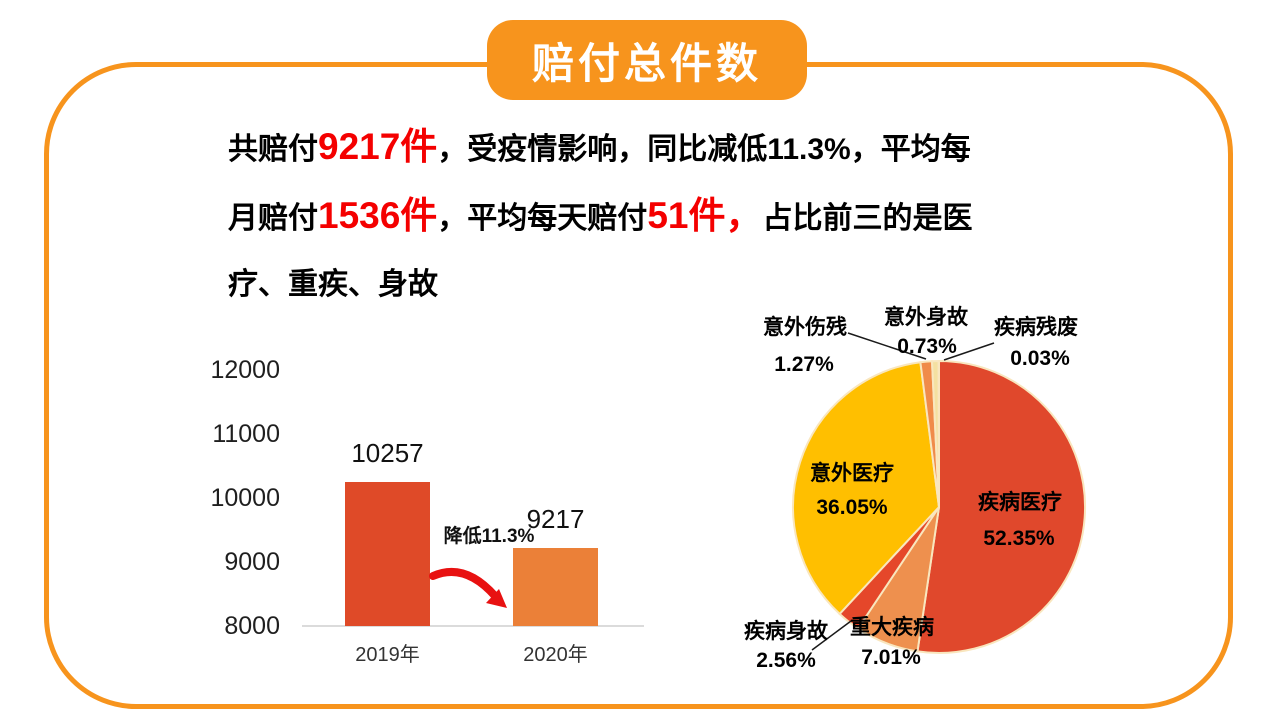  Describe the element at coordinates (246, 434) in the screenshot. I see `y-axis-tick-label: 11000` at that location.